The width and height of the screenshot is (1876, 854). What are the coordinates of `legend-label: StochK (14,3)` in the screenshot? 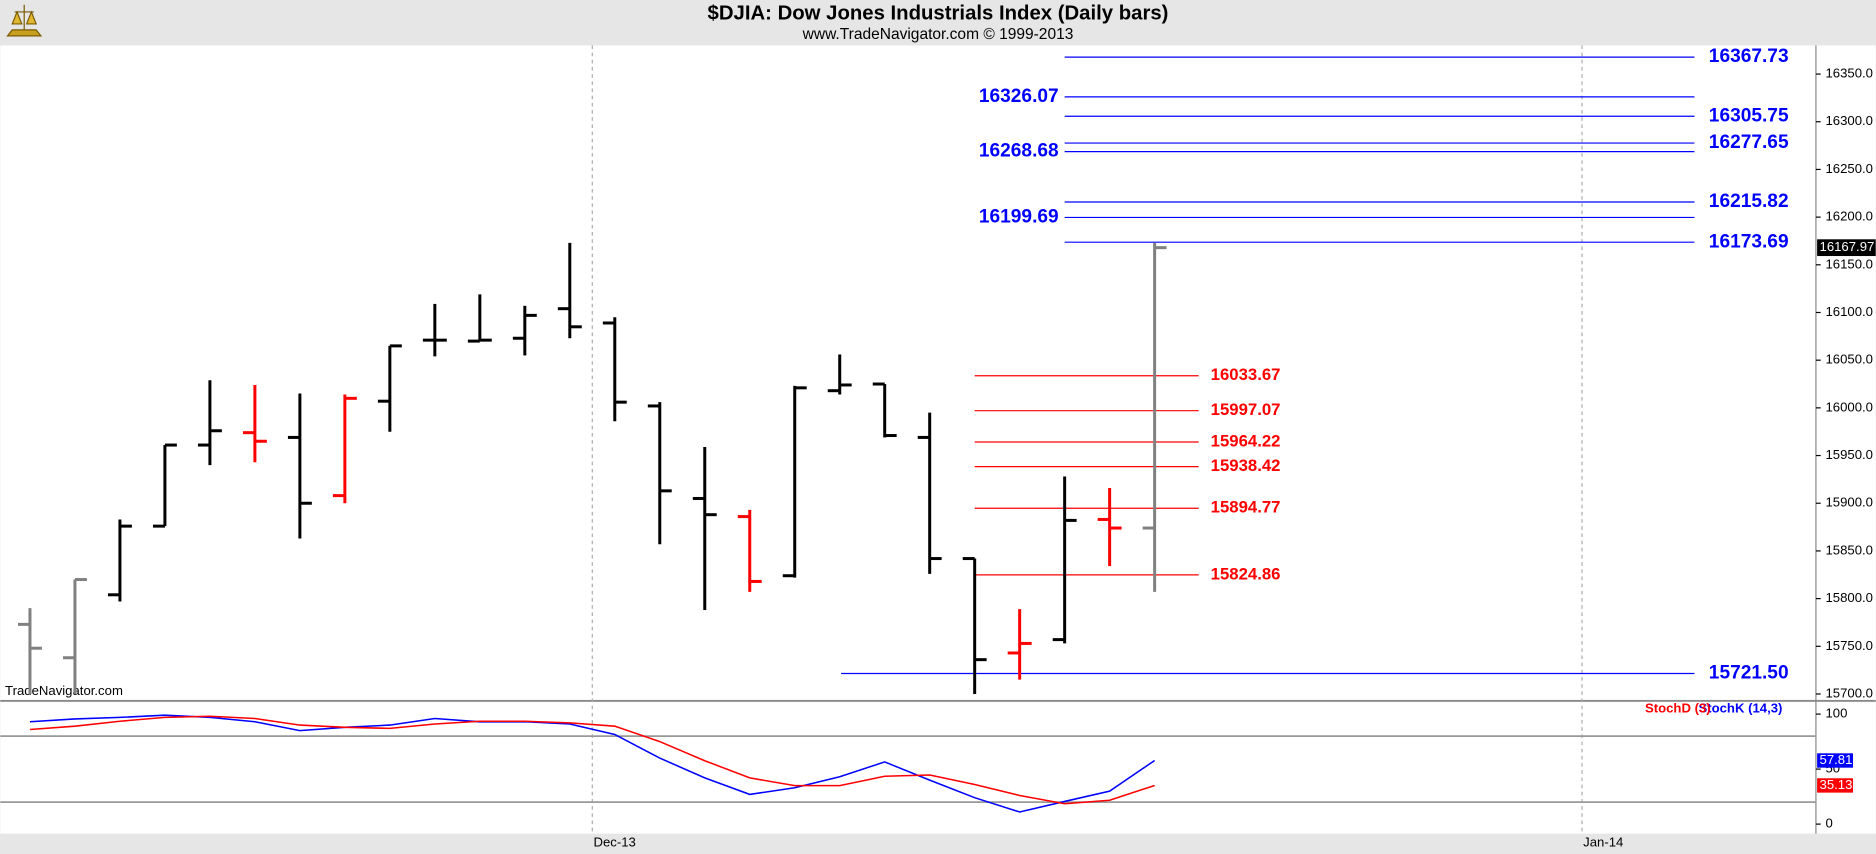 It's located at (1740, 708).